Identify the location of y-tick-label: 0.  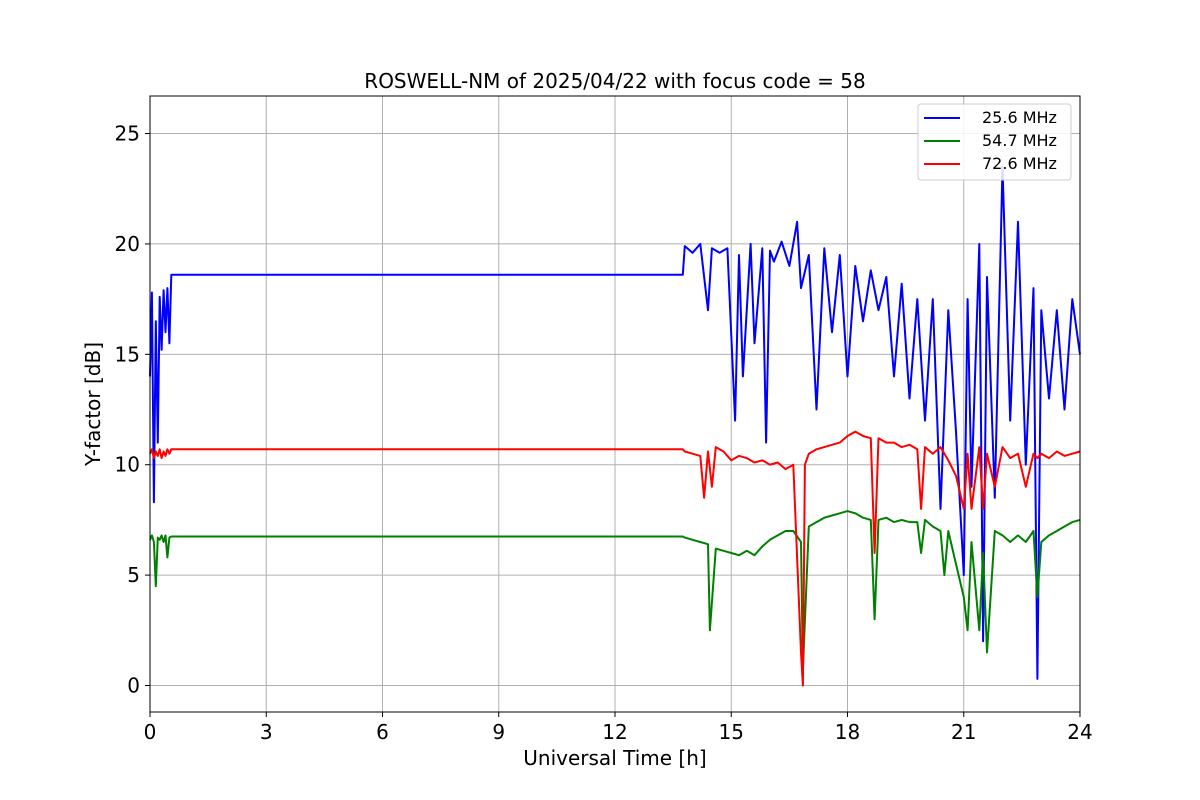
(133, 686).